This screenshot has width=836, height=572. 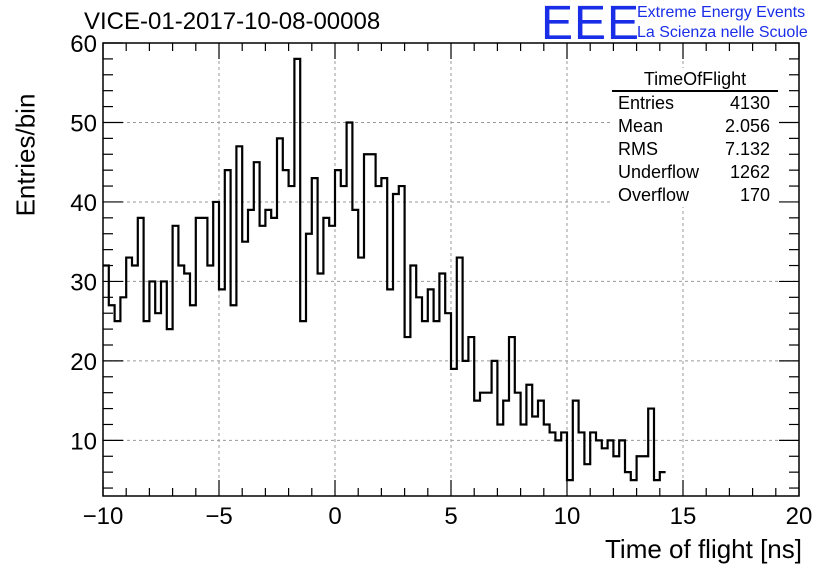 I want to click on x-tick-label: 0, so click(x=334, y=516).